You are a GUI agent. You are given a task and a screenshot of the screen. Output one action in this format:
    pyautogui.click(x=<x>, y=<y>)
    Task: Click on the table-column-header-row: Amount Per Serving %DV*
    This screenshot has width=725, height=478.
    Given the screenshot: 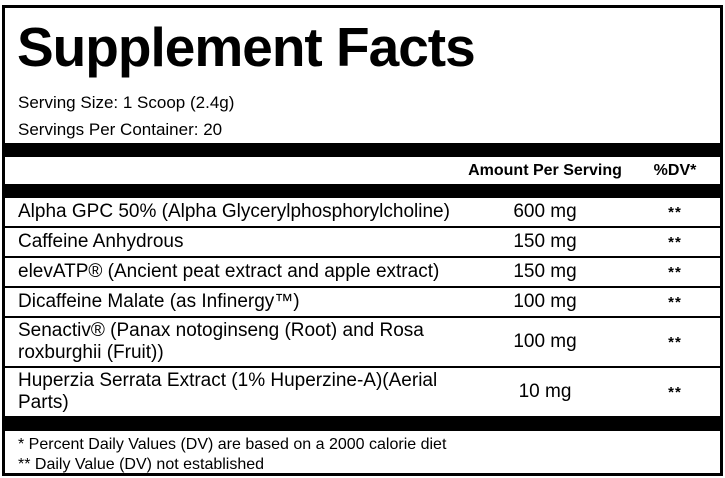 What is the action you would take?
    pyautogui.click(x=362, y=170)
    